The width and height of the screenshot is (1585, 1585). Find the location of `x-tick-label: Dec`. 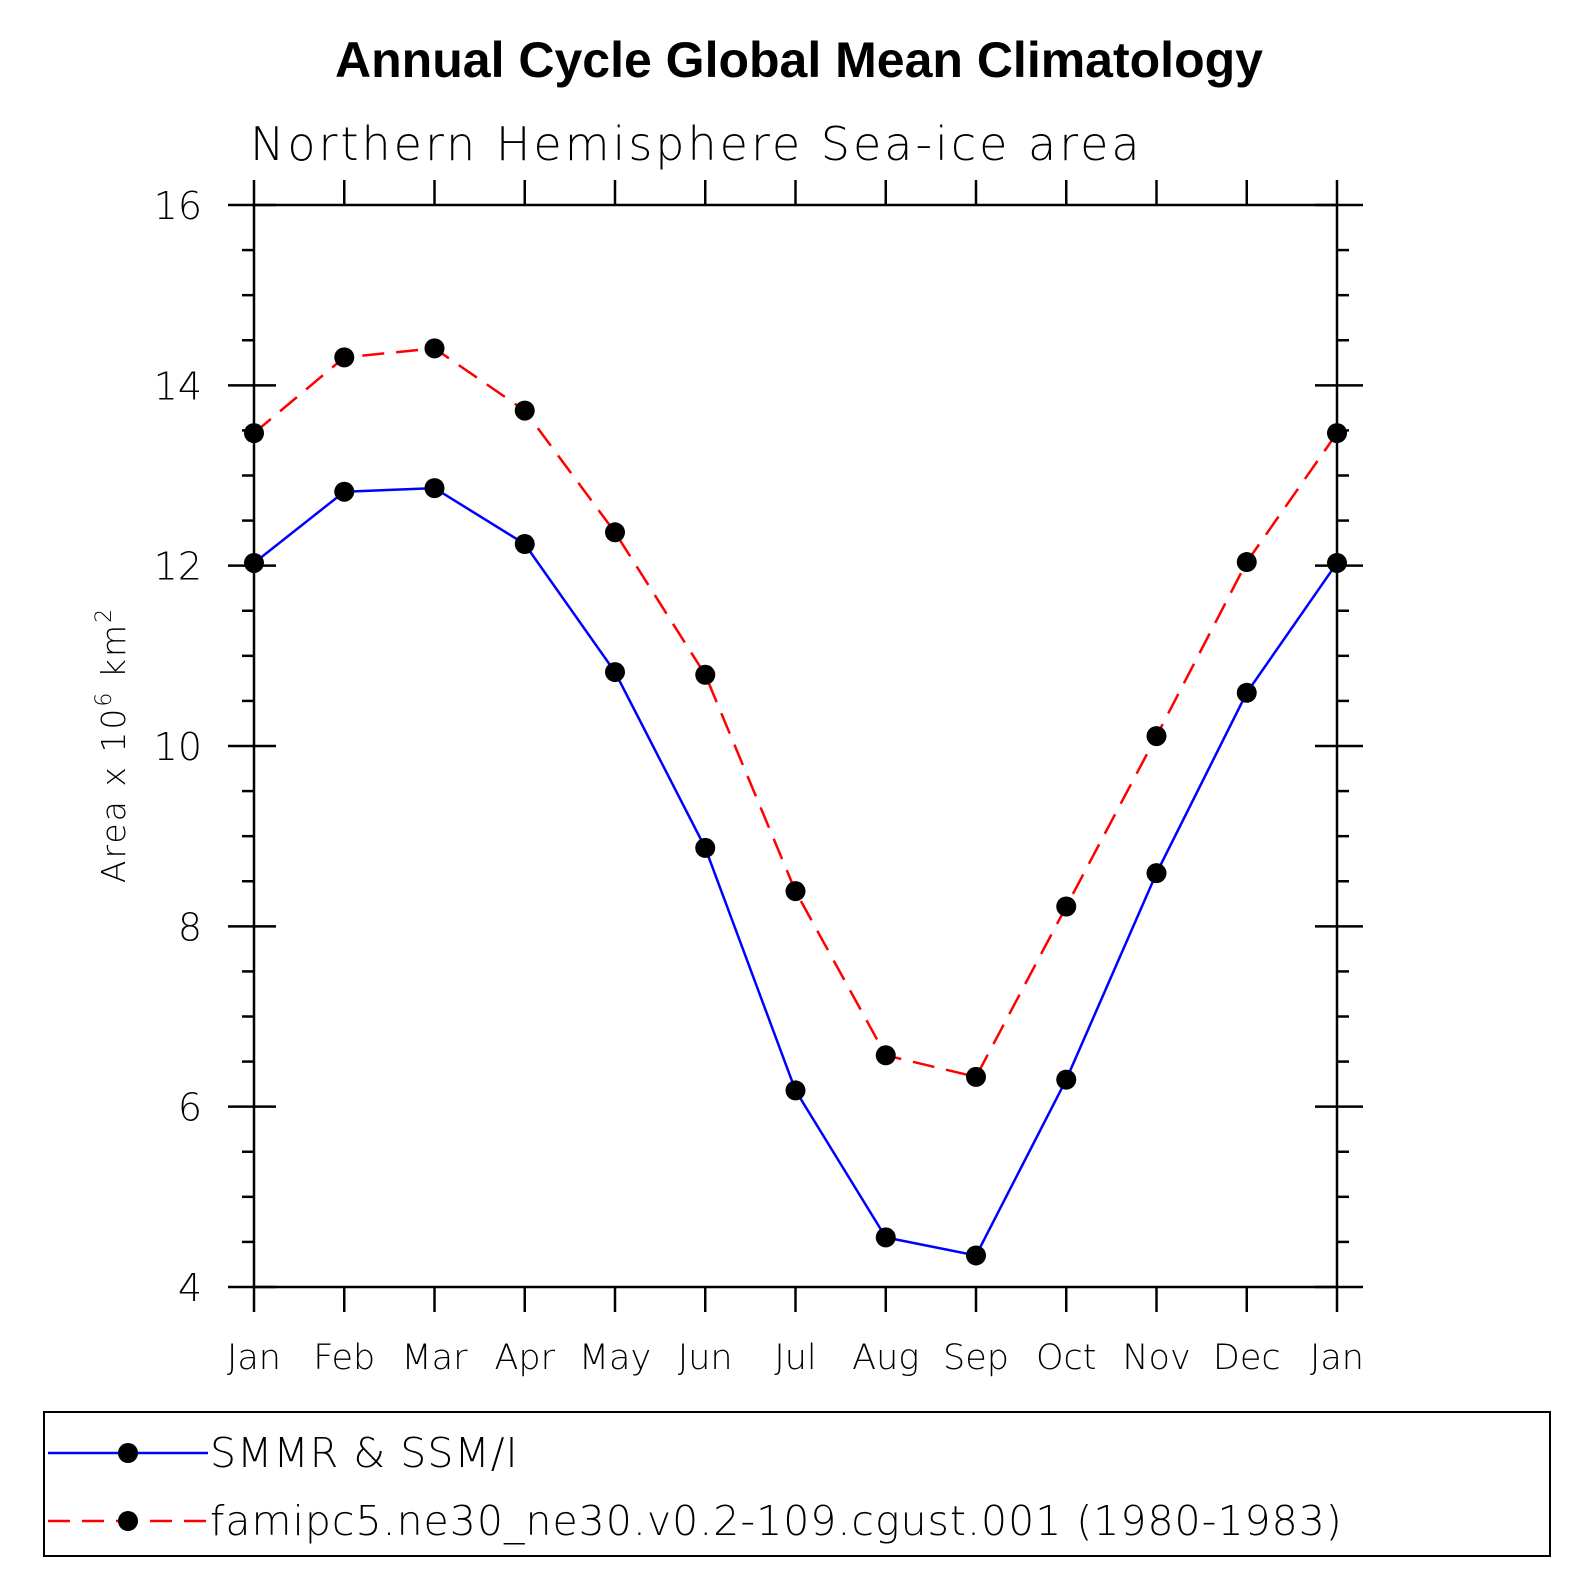

x-tick-label: Dec is located at coordinates (1247, 1358).